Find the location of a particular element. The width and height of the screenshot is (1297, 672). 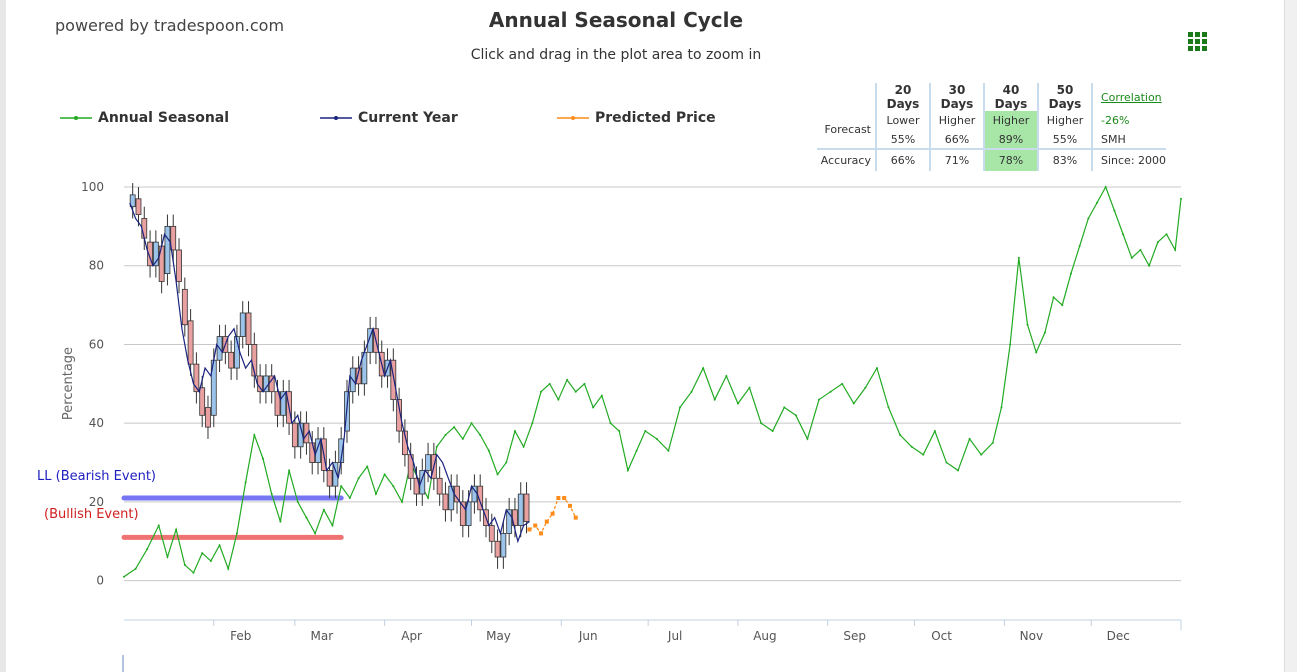

legend-predicted-price: Predicted Price is located at coordinates (636, 118).